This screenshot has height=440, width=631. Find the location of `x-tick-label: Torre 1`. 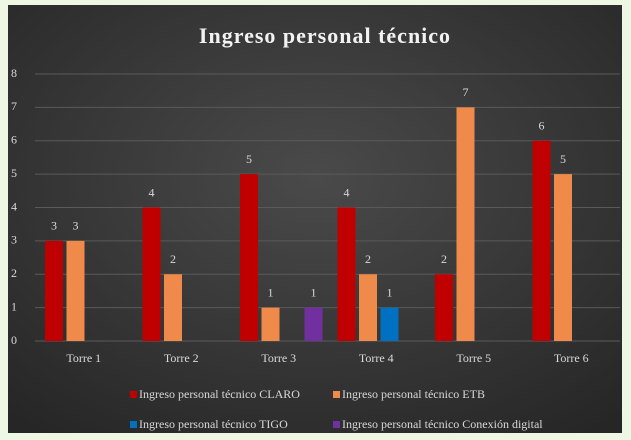

x-tick-label: Torre 1 is located at coordinates (83, 358).